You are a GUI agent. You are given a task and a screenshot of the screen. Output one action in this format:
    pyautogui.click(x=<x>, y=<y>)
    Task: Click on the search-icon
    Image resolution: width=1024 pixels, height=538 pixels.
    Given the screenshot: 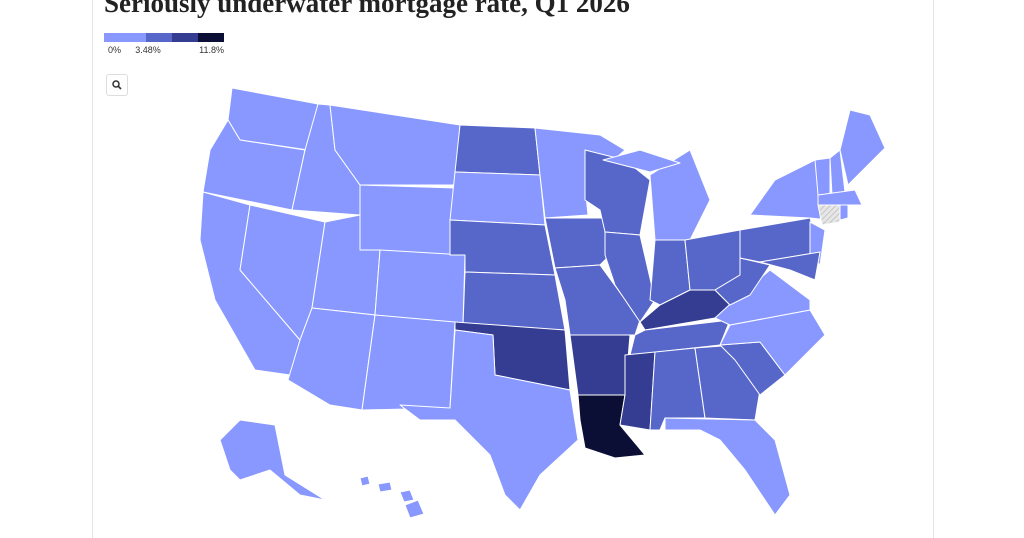 What is the action you would take?
    pyautogui.click(x=117, y=85)
    